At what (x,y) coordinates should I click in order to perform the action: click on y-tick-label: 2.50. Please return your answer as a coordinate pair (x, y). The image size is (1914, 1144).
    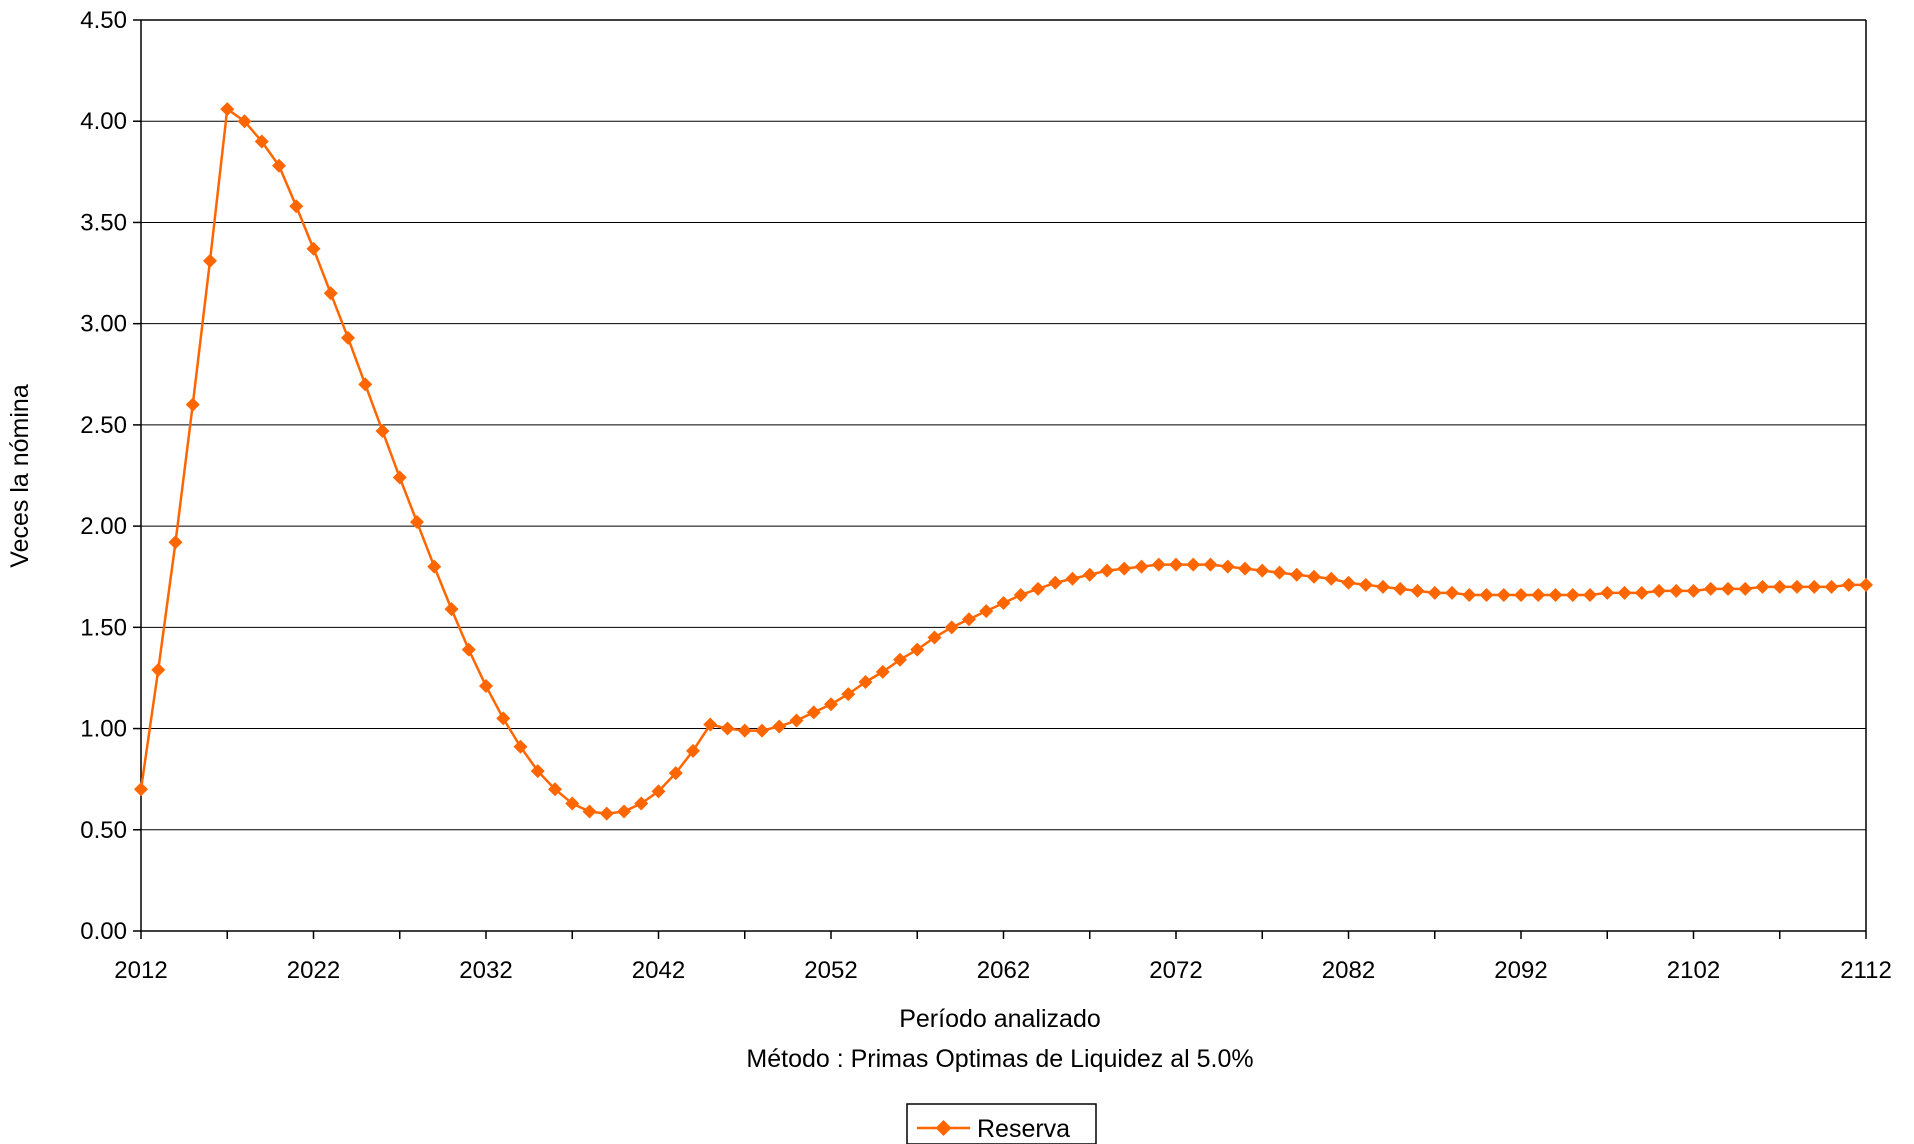
    Looking at the image, I should click on (103, 425).